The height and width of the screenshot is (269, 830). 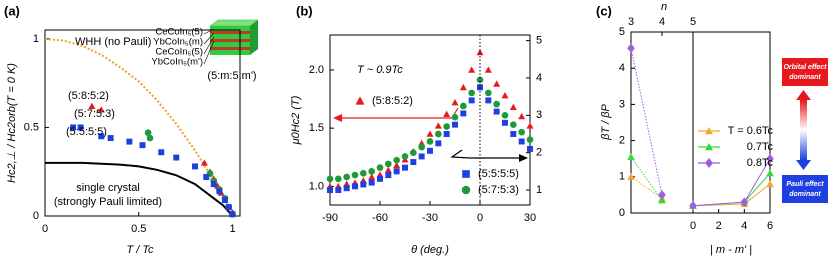 What do you see at coordinates (539, 41) in the screenshot?
I see `y2-tick-label: 5` at bounding box center [539, 41].